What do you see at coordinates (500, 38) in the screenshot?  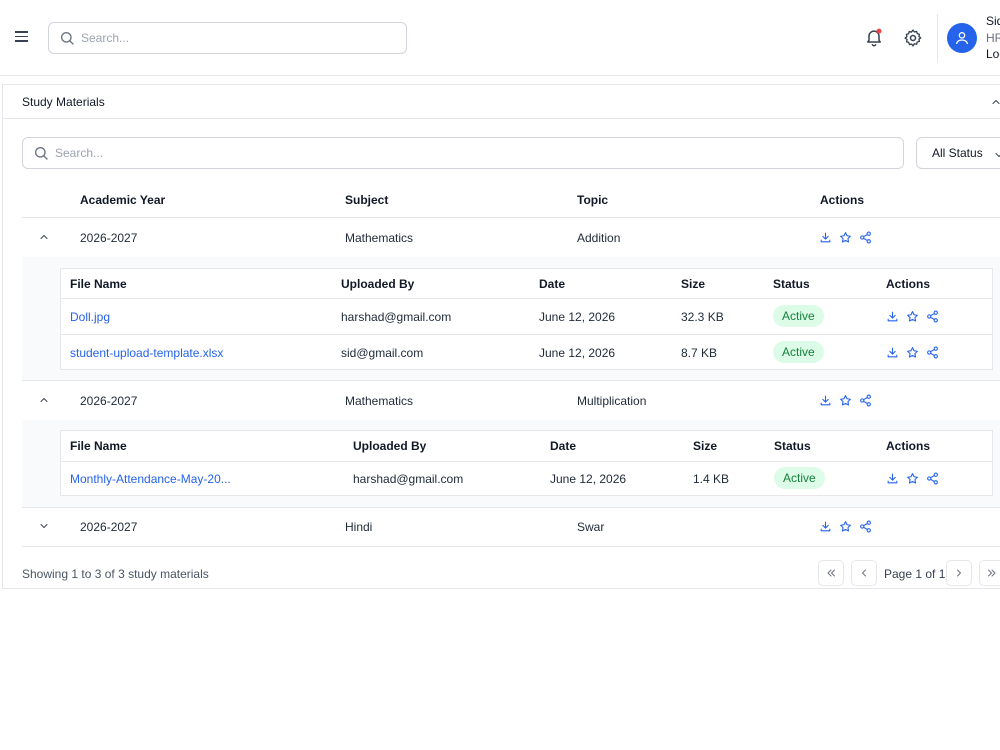 I see `top-bar: Sid HR Log` at bounding box center [500, 38].